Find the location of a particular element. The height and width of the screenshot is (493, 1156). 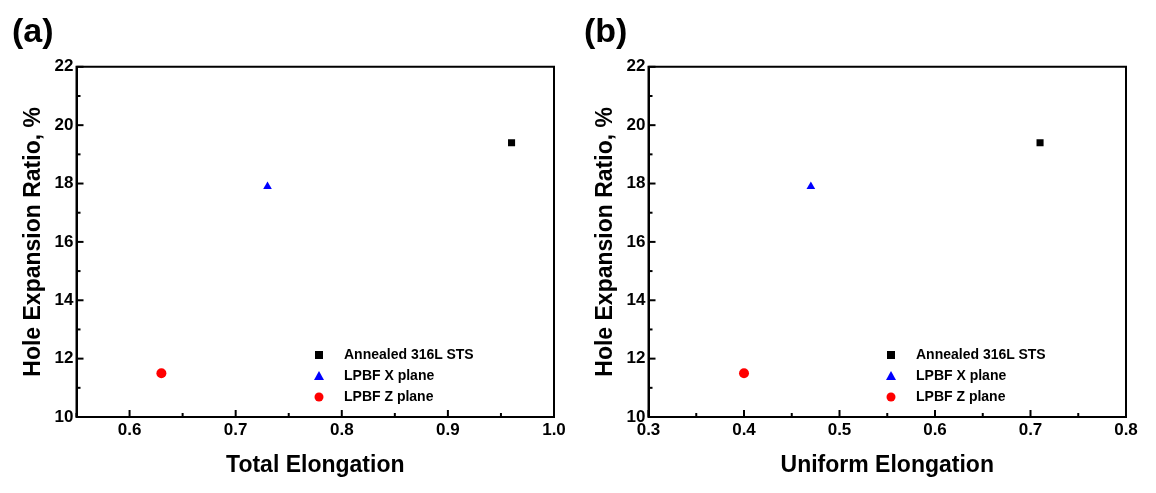

x-axis-title: Total Elongation is located at coordinates (315, 463).